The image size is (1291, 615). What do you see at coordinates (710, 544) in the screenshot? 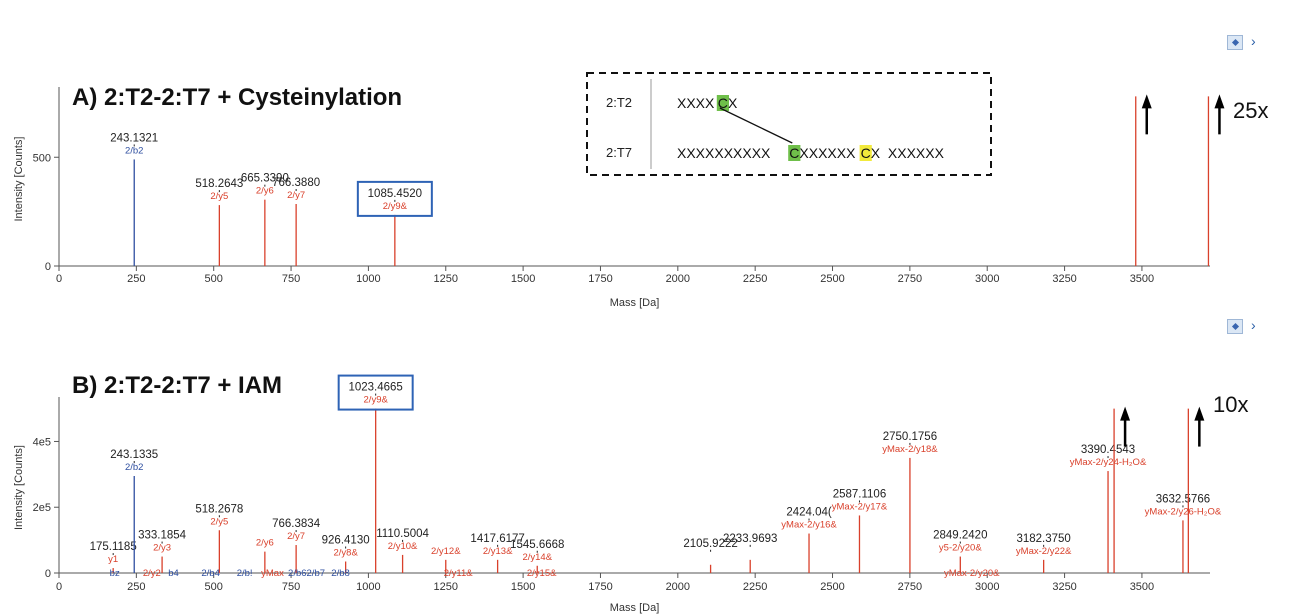
I see `mass-label: 2105.9222` at bounding box center [710, 544].